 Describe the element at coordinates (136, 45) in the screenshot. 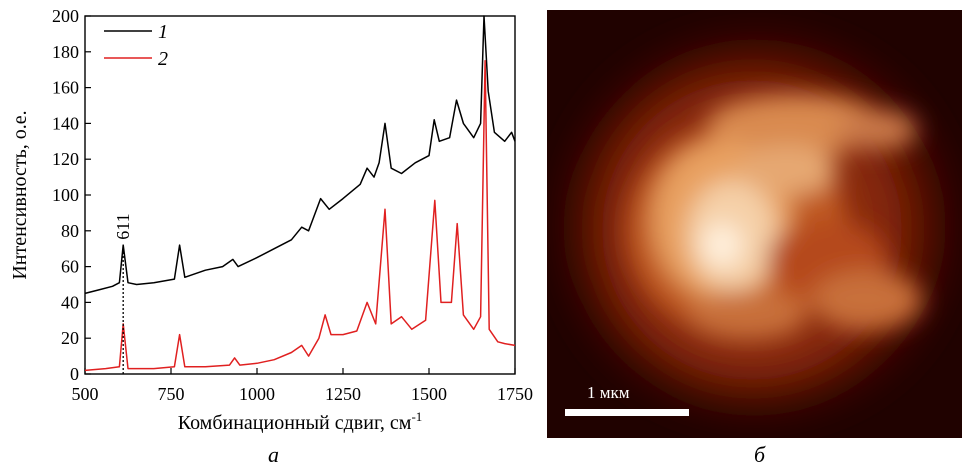

I see `legend: 1 2` at that location.